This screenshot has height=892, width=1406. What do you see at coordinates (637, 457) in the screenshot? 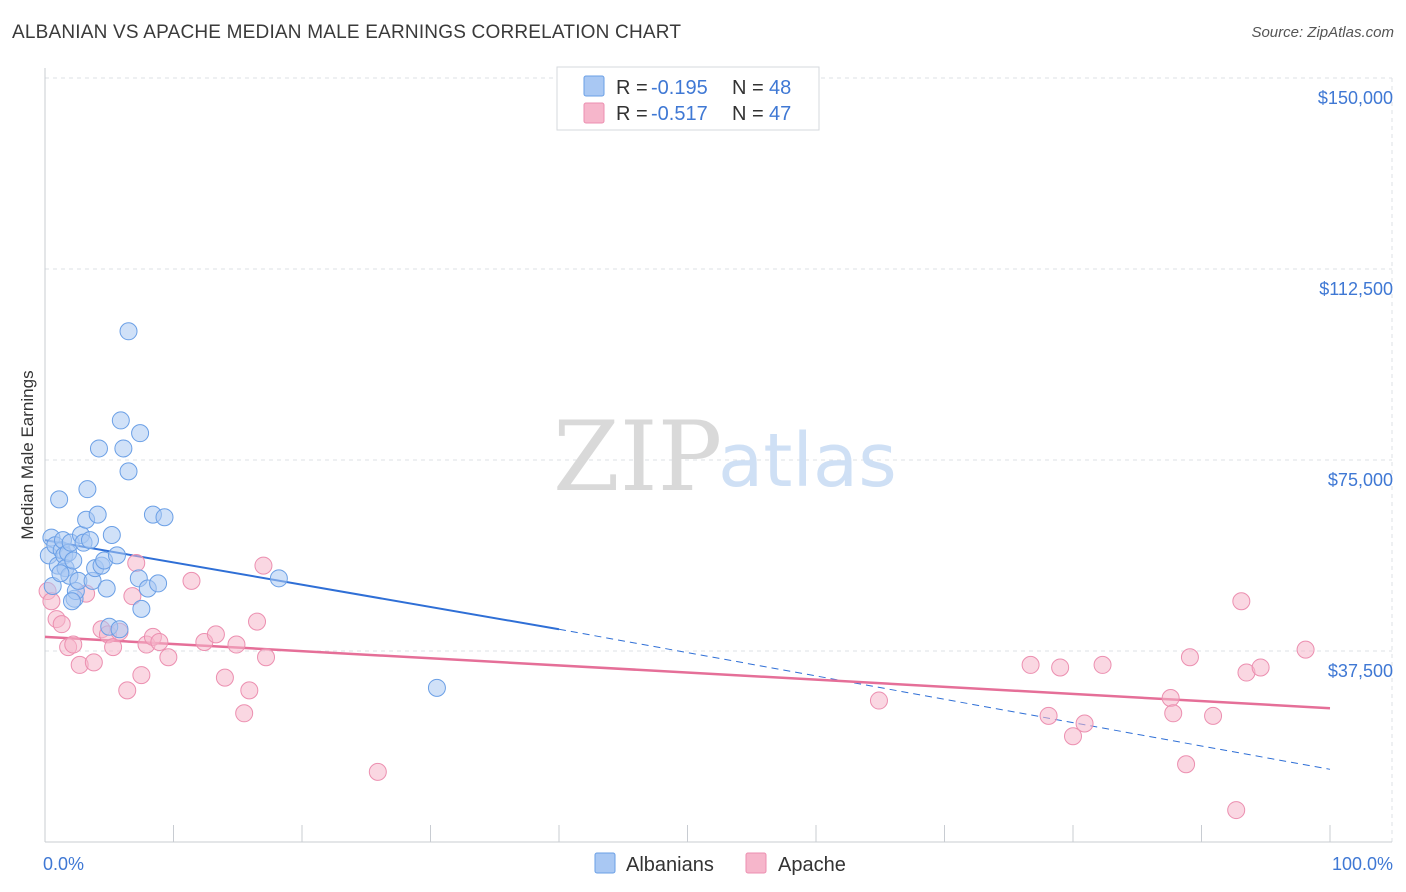
I see `watermark-zip: ZIP` at bounding box center [637, 457].